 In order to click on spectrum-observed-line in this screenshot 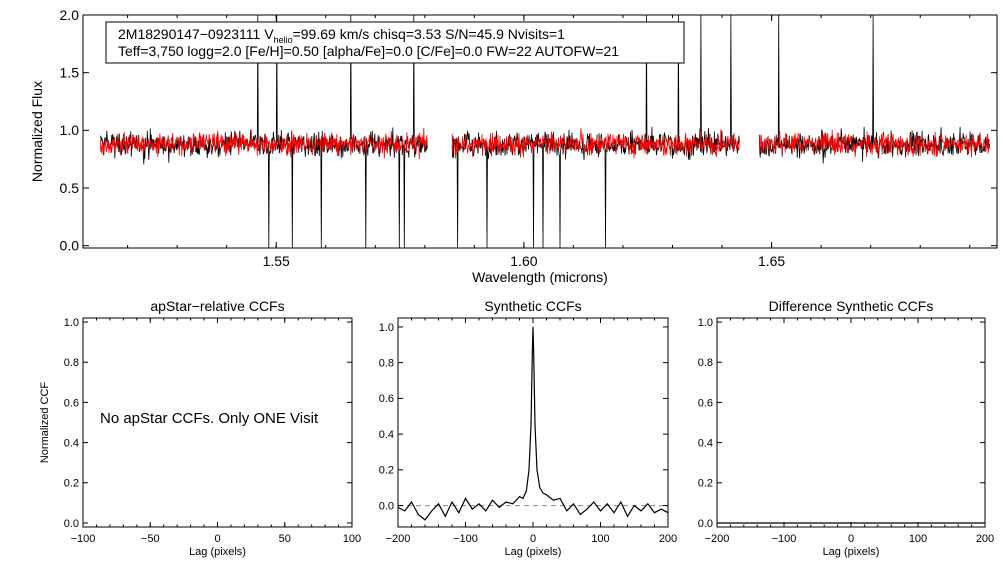, I will do `click(263, 131)`.